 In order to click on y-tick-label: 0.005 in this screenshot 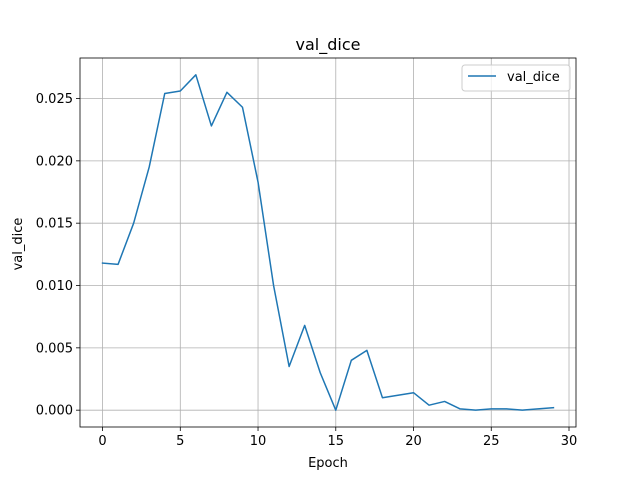, I will do `click(54, 348)`.